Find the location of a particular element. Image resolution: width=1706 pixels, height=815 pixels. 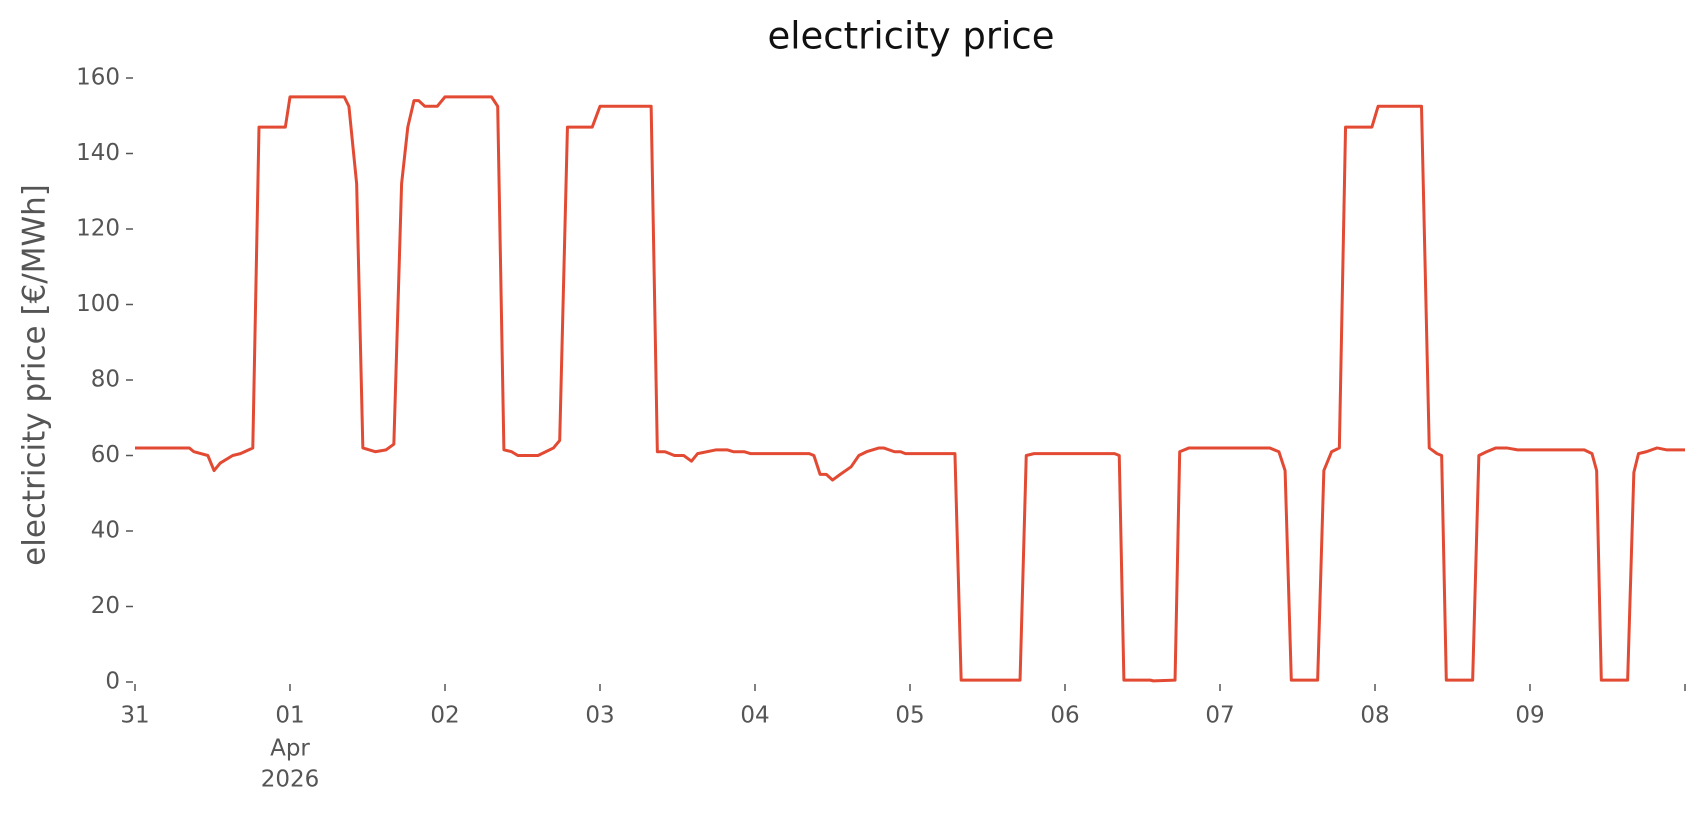

x-tick-label: 31 is located at coordinates (134, 716).